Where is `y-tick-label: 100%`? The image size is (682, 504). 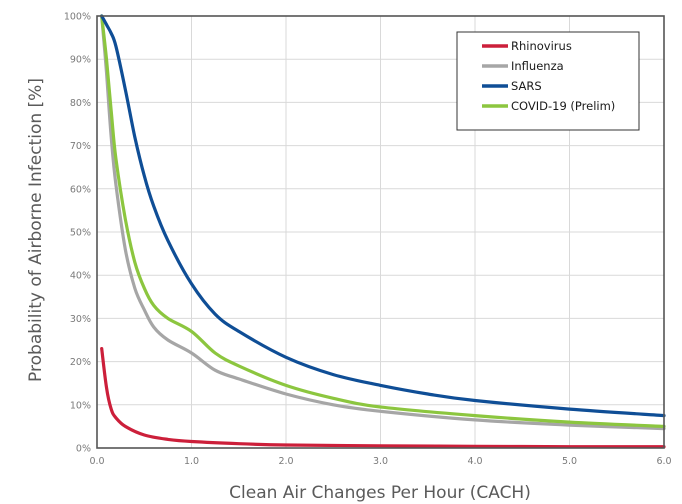 y-tick-label: 100% is located at coordinates (77, 17).